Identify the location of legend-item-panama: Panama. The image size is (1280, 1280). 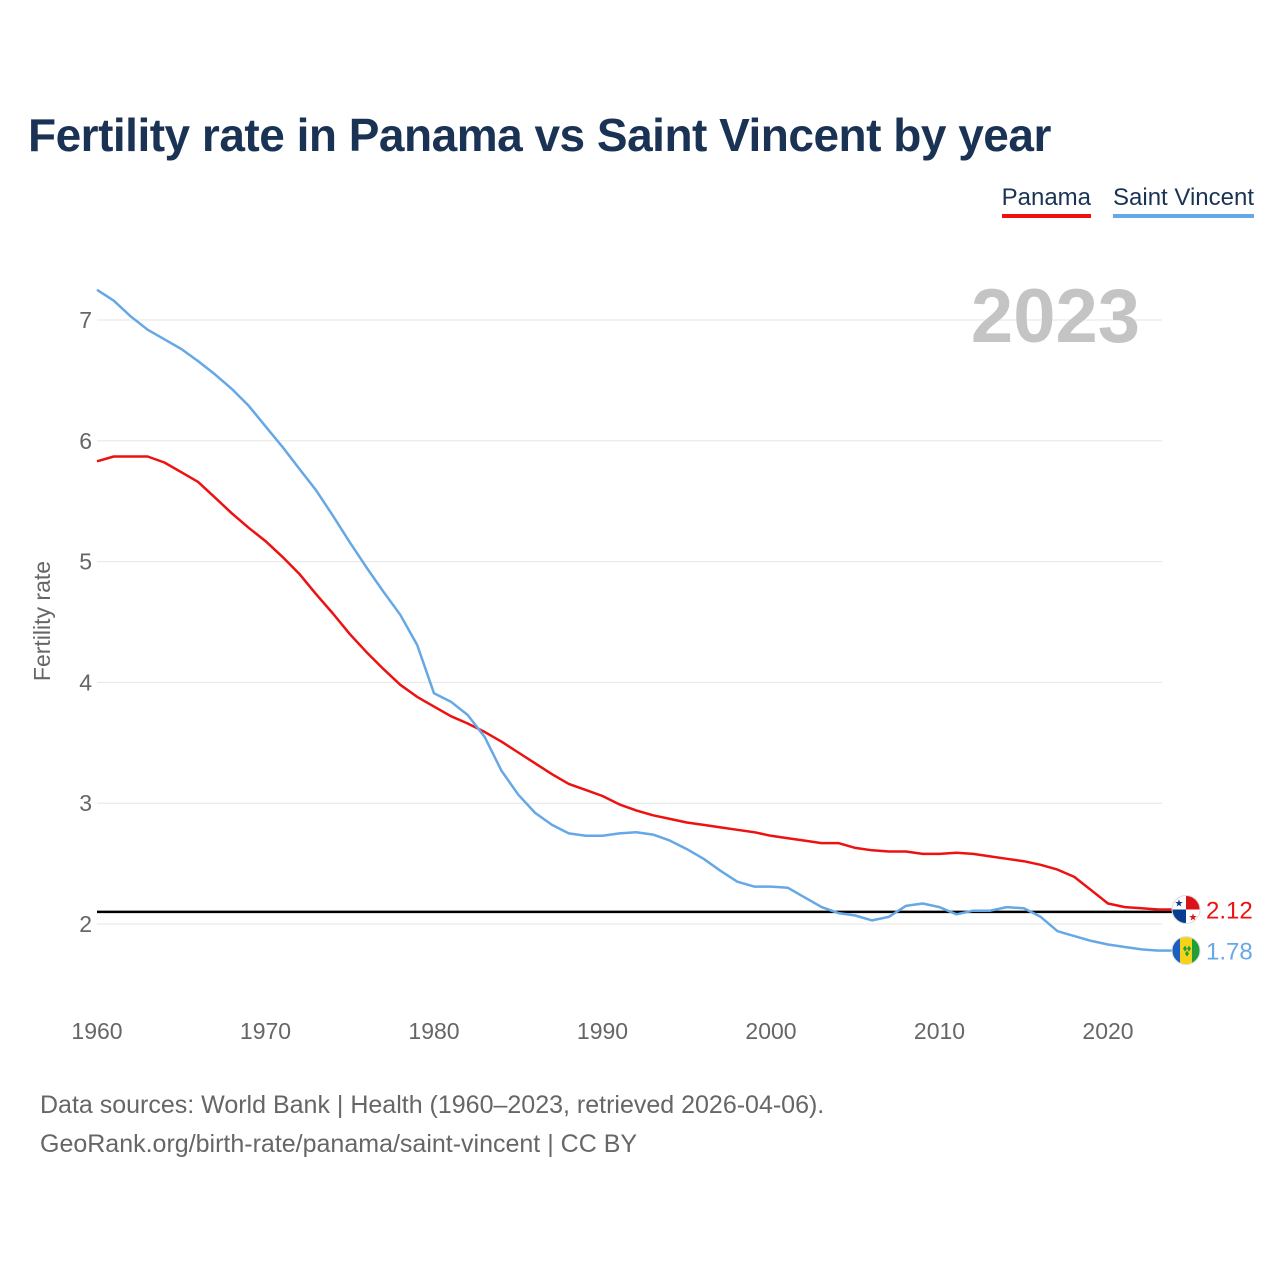
(1046, 201).